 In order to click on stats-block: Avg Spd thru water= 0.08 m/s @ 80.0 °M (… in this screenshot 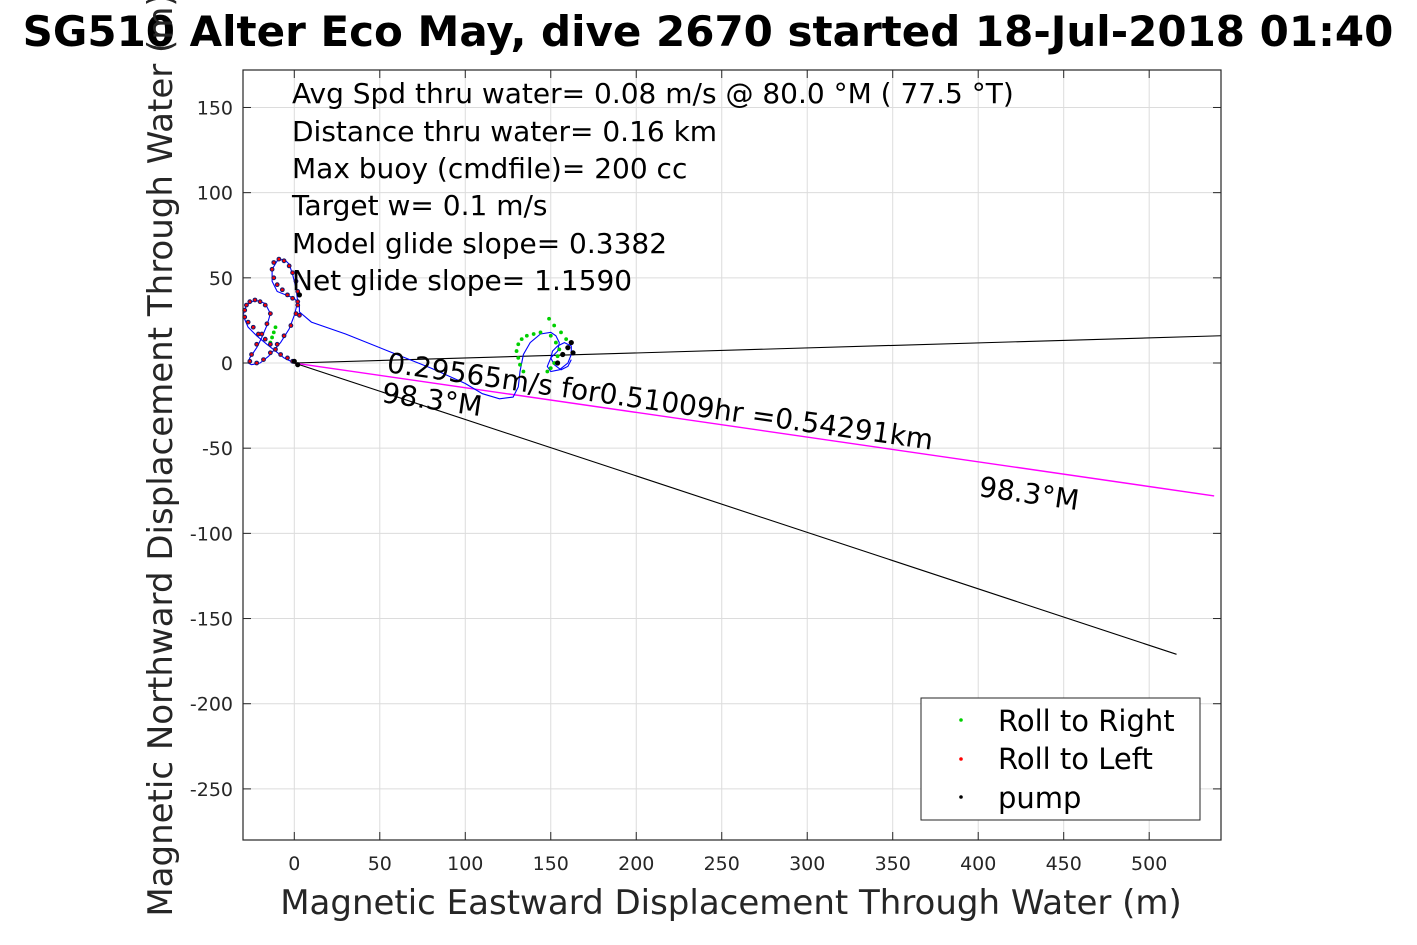, I will do `click(652, 187)`.